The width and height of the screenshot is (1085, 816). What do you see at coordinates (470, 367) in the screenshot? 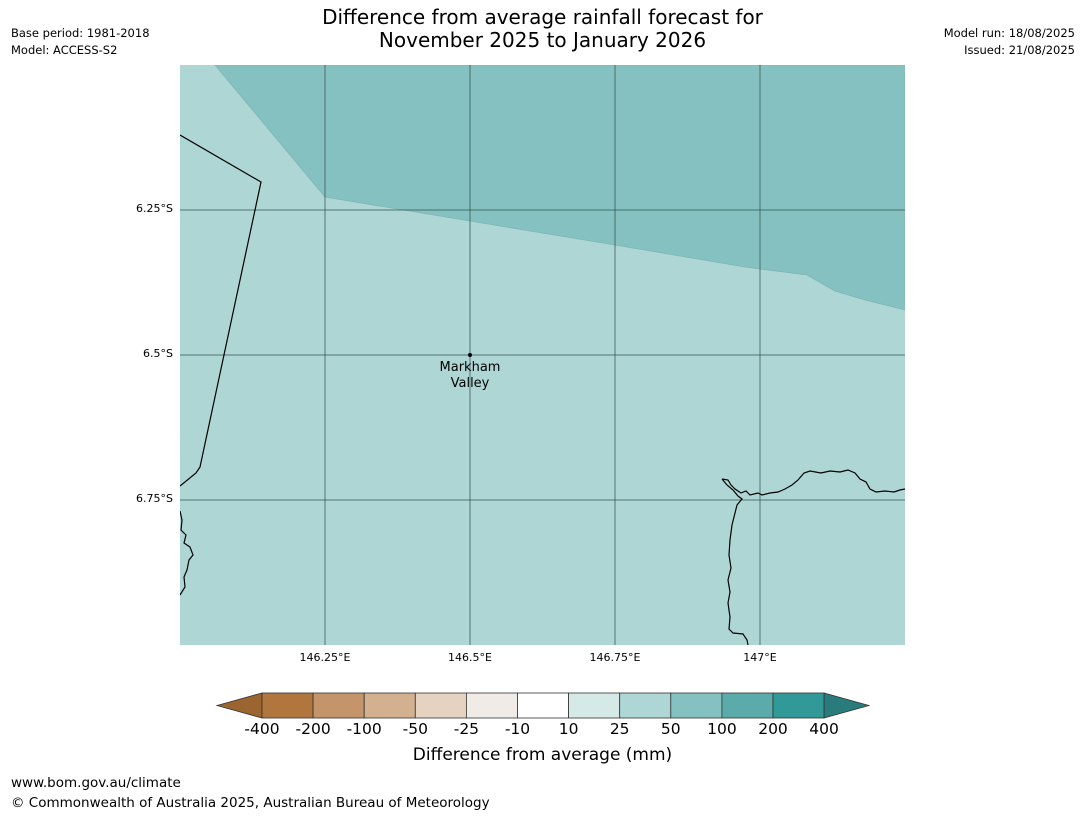
I see `place-label-line-1: Markham` at bounding box center [470, 367].